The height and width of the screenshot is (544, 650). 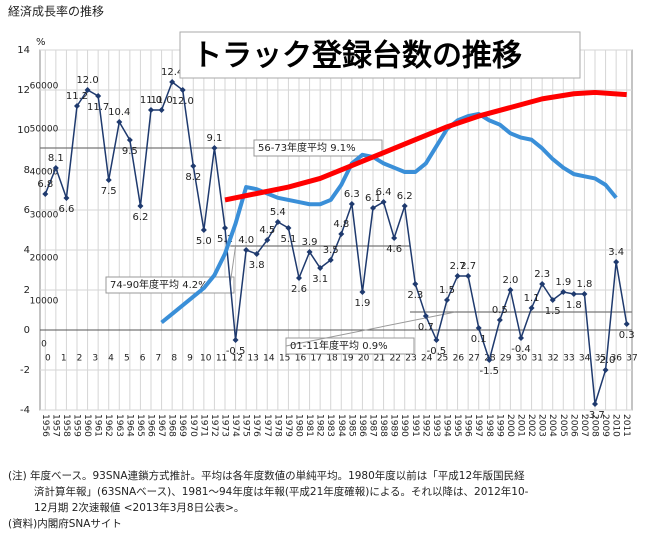 I want to click on data-label: 1.9, so click(x=563, y=282).